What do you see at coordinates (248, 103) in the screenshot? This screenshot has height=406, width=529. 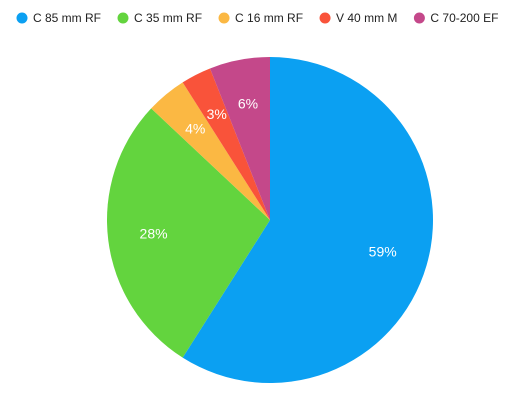 I see `slice-label: 6%` at bounding box center [248, 103].